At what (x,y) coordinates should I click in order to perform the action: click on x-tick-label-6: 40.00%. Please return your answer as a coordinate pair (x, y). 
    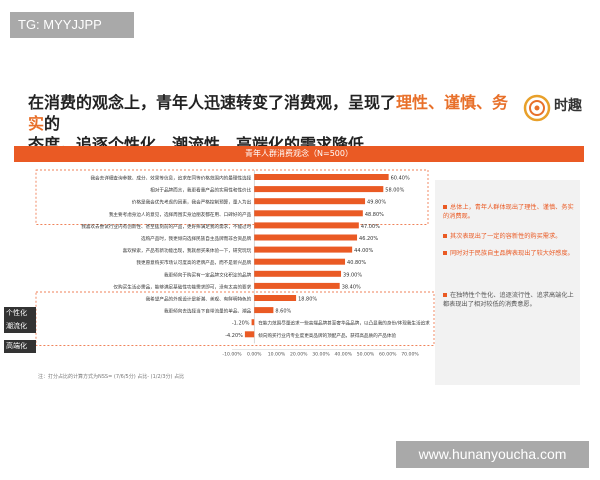
    Looking at the image, I should click on (343, 354).